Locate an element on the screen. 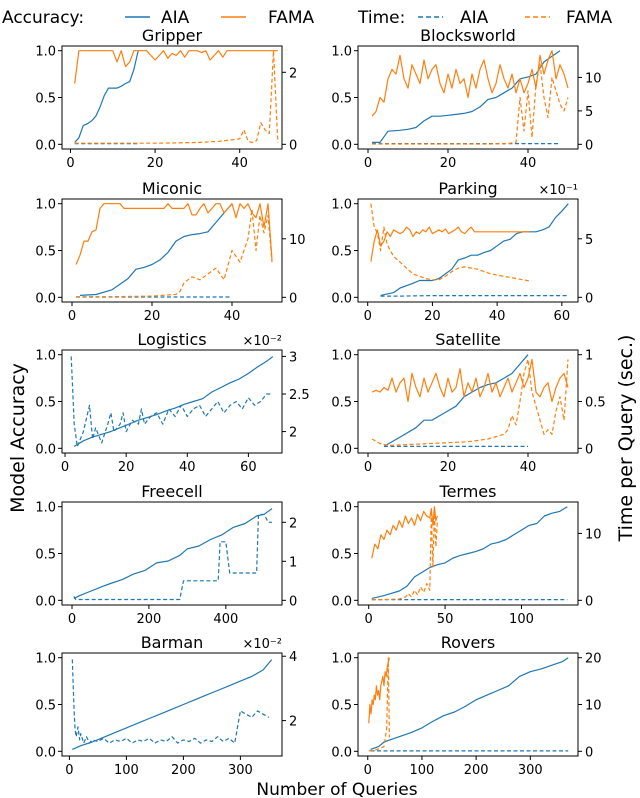  y2-tick-label: 0.5 is located at coordinates (595, 403).